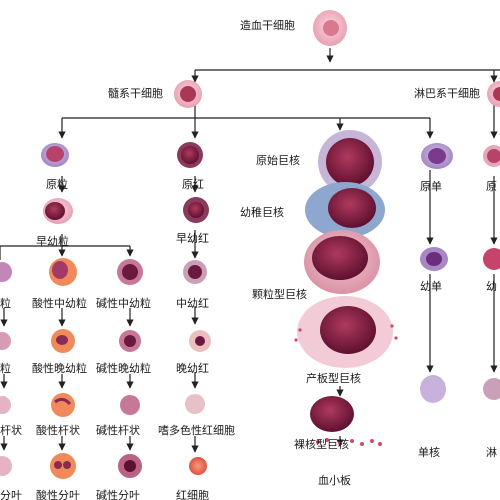 The width and height of the screenshot is (500, 500). What do you see at coordinates (279, 294) in the screenshot?
I see `granular-megakaryocyte-label: 颗粒型巨核` at bounding box center [279, 294].